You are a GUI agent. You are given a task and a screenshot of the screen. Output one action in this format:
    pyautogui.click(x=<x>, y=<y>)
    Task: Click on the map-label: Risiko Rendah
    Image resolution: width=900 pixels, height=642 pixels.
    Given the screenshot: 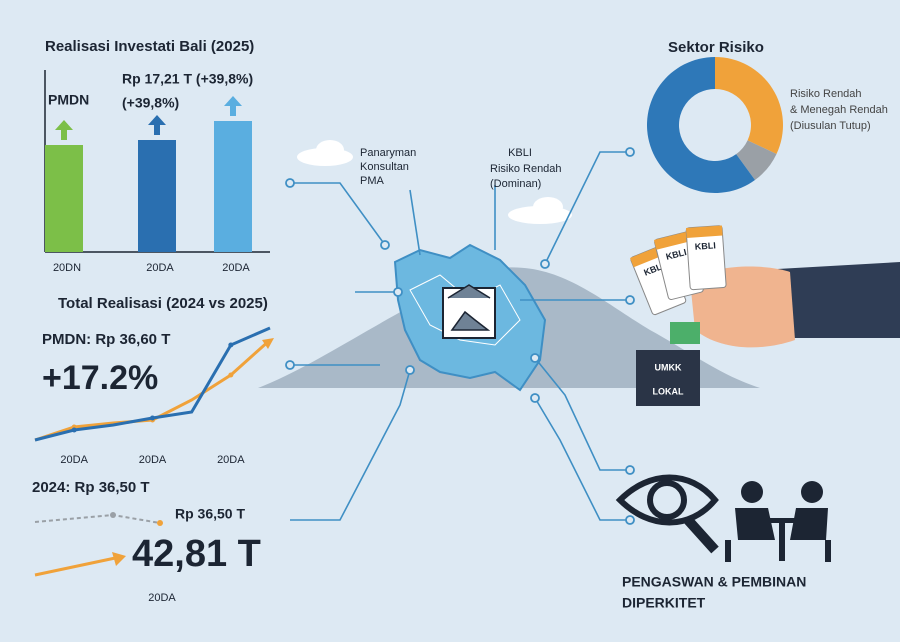 What is the action you would take?
    pyautogui.click(x=526, y=169)
    